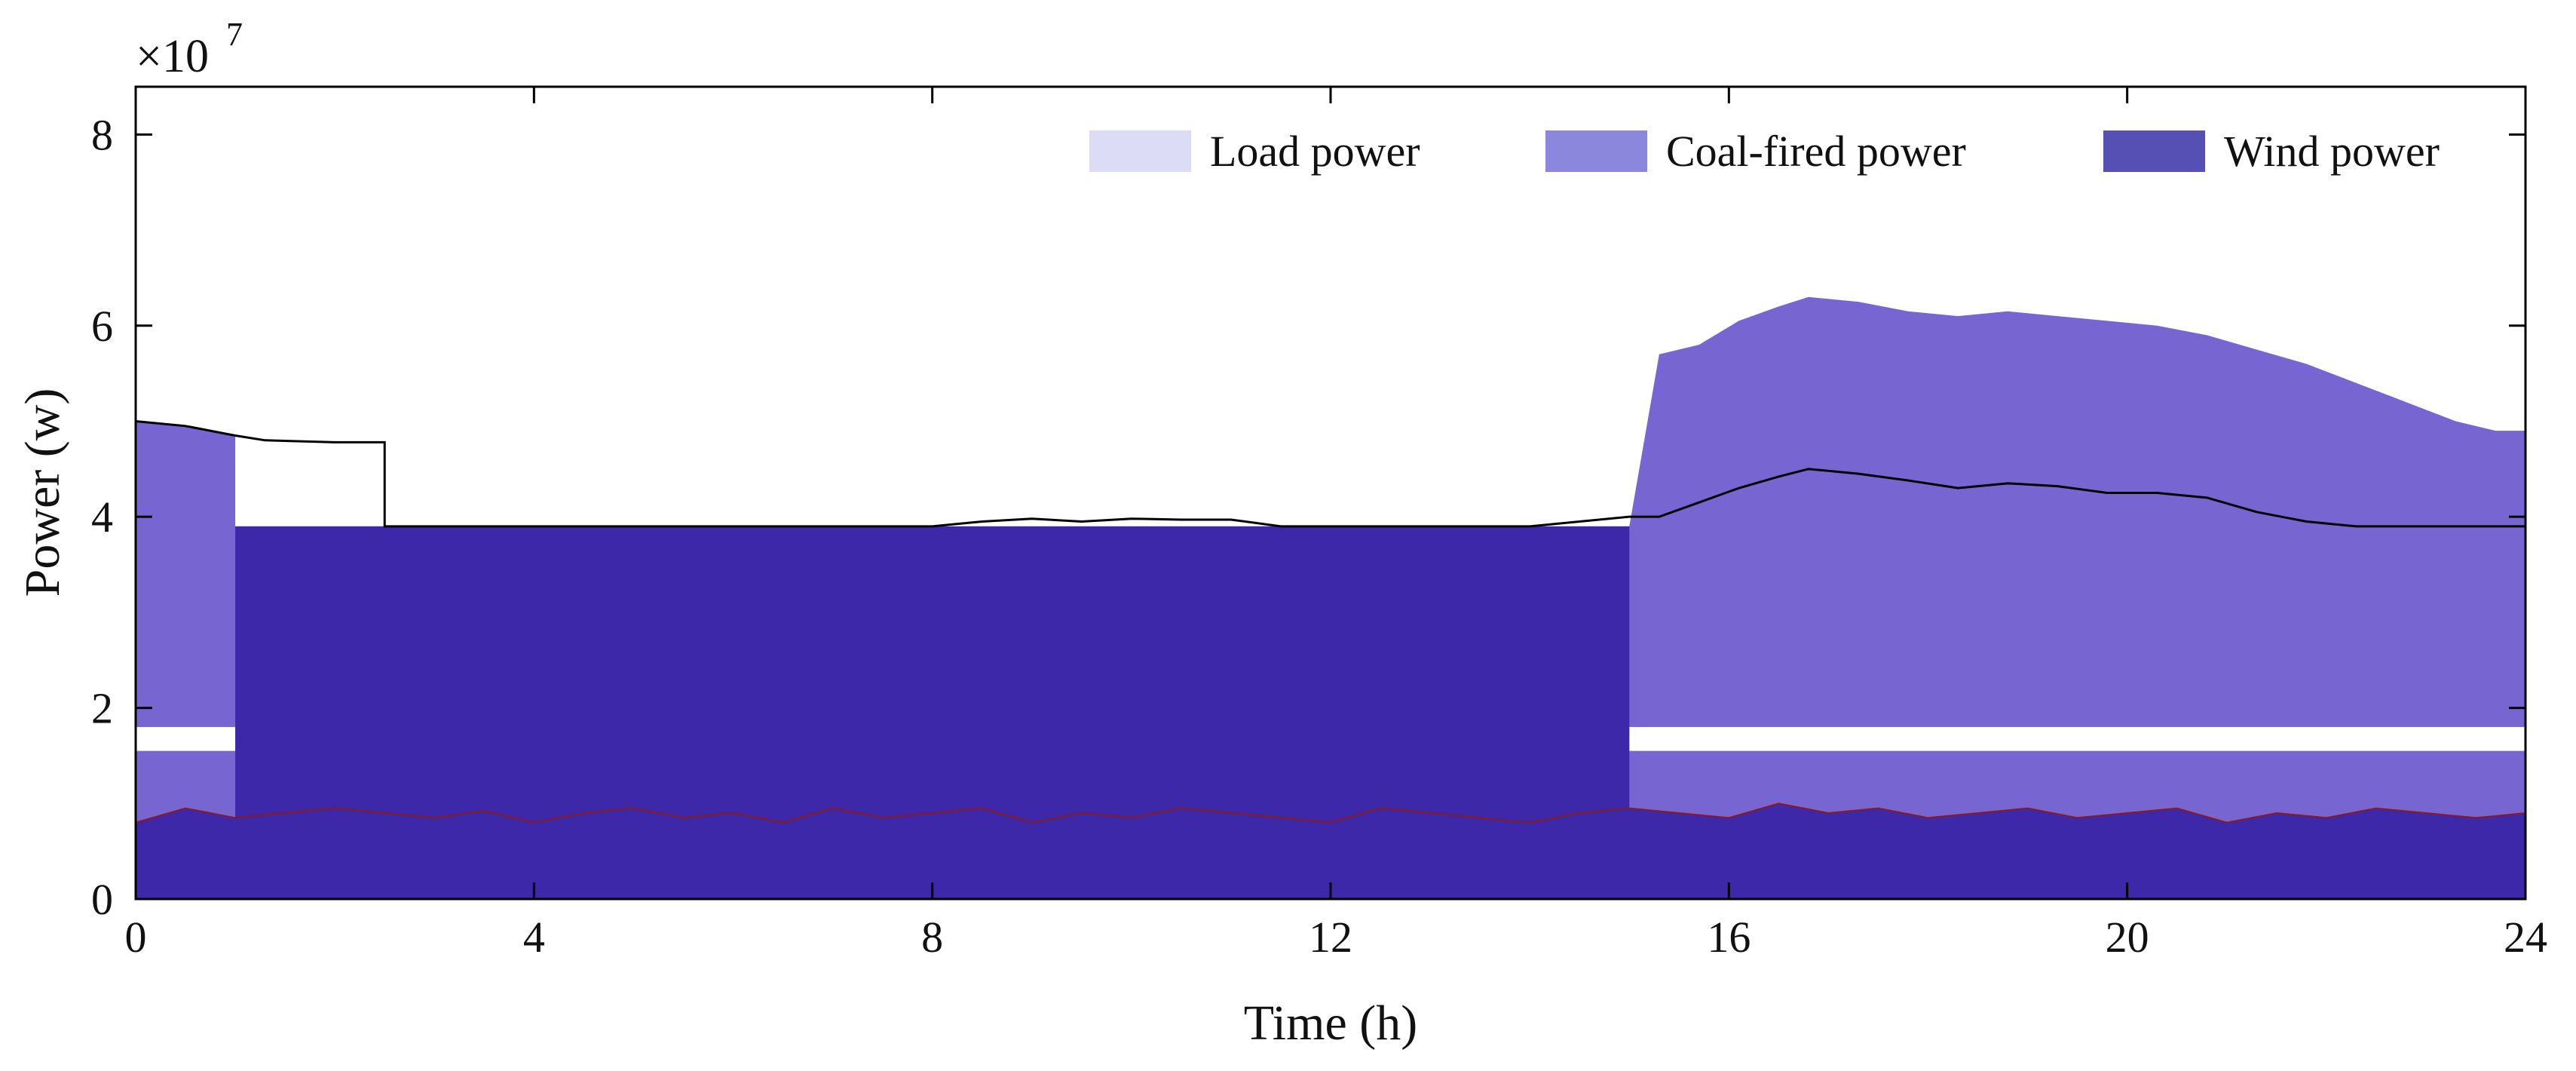  I want to click on legend-swatch-load, so click(1140, 151).